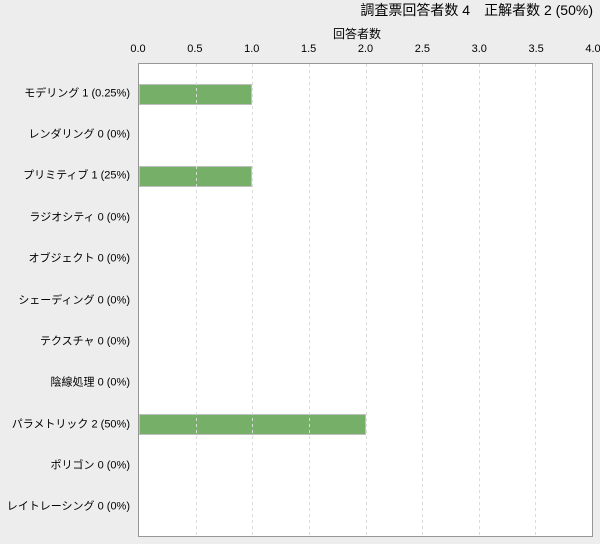 This screenshot has width=600, height=544. What do you see at coordinates (74, 300) in the screenshot?
I see `category-label: シェーディング 0 (0%)` at bounding box center [74, 300].